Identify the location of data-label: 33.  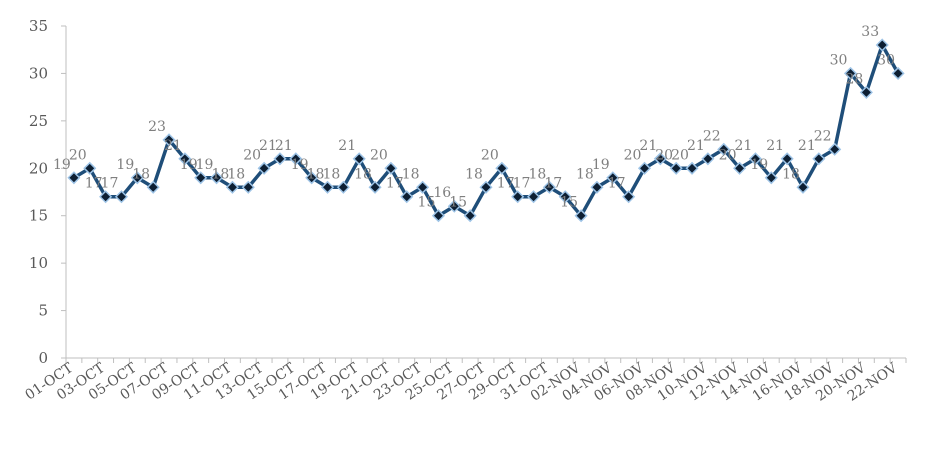
(870, 32).